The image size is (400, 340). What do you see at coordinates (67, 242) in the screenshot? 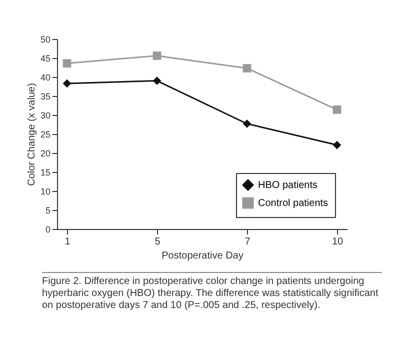
I see `x-tick-label: 1` at bounding box center [67, 242].